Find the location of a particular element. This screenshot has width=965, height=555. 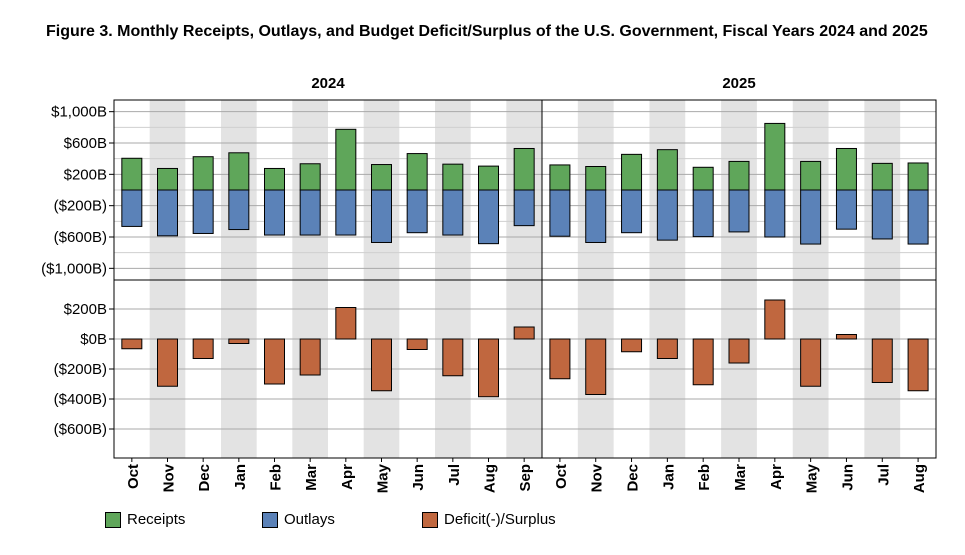

y-tick-label: $1,000B is located at coordinates (79, 112).